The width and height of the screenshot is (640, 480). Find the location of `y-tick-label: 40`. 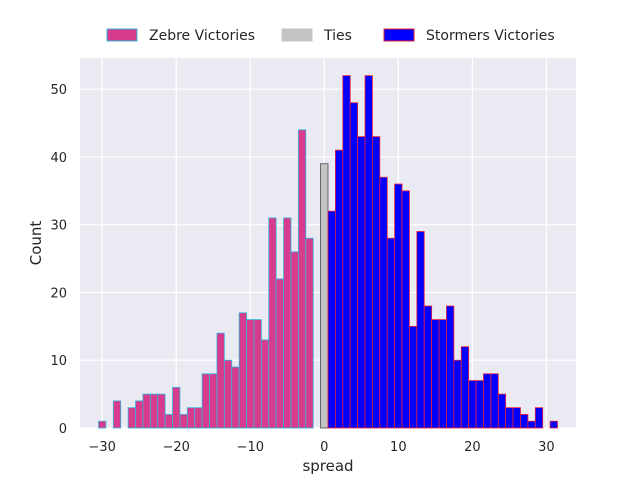

y-tick-label: 40 is located at coordinates (58, 158).